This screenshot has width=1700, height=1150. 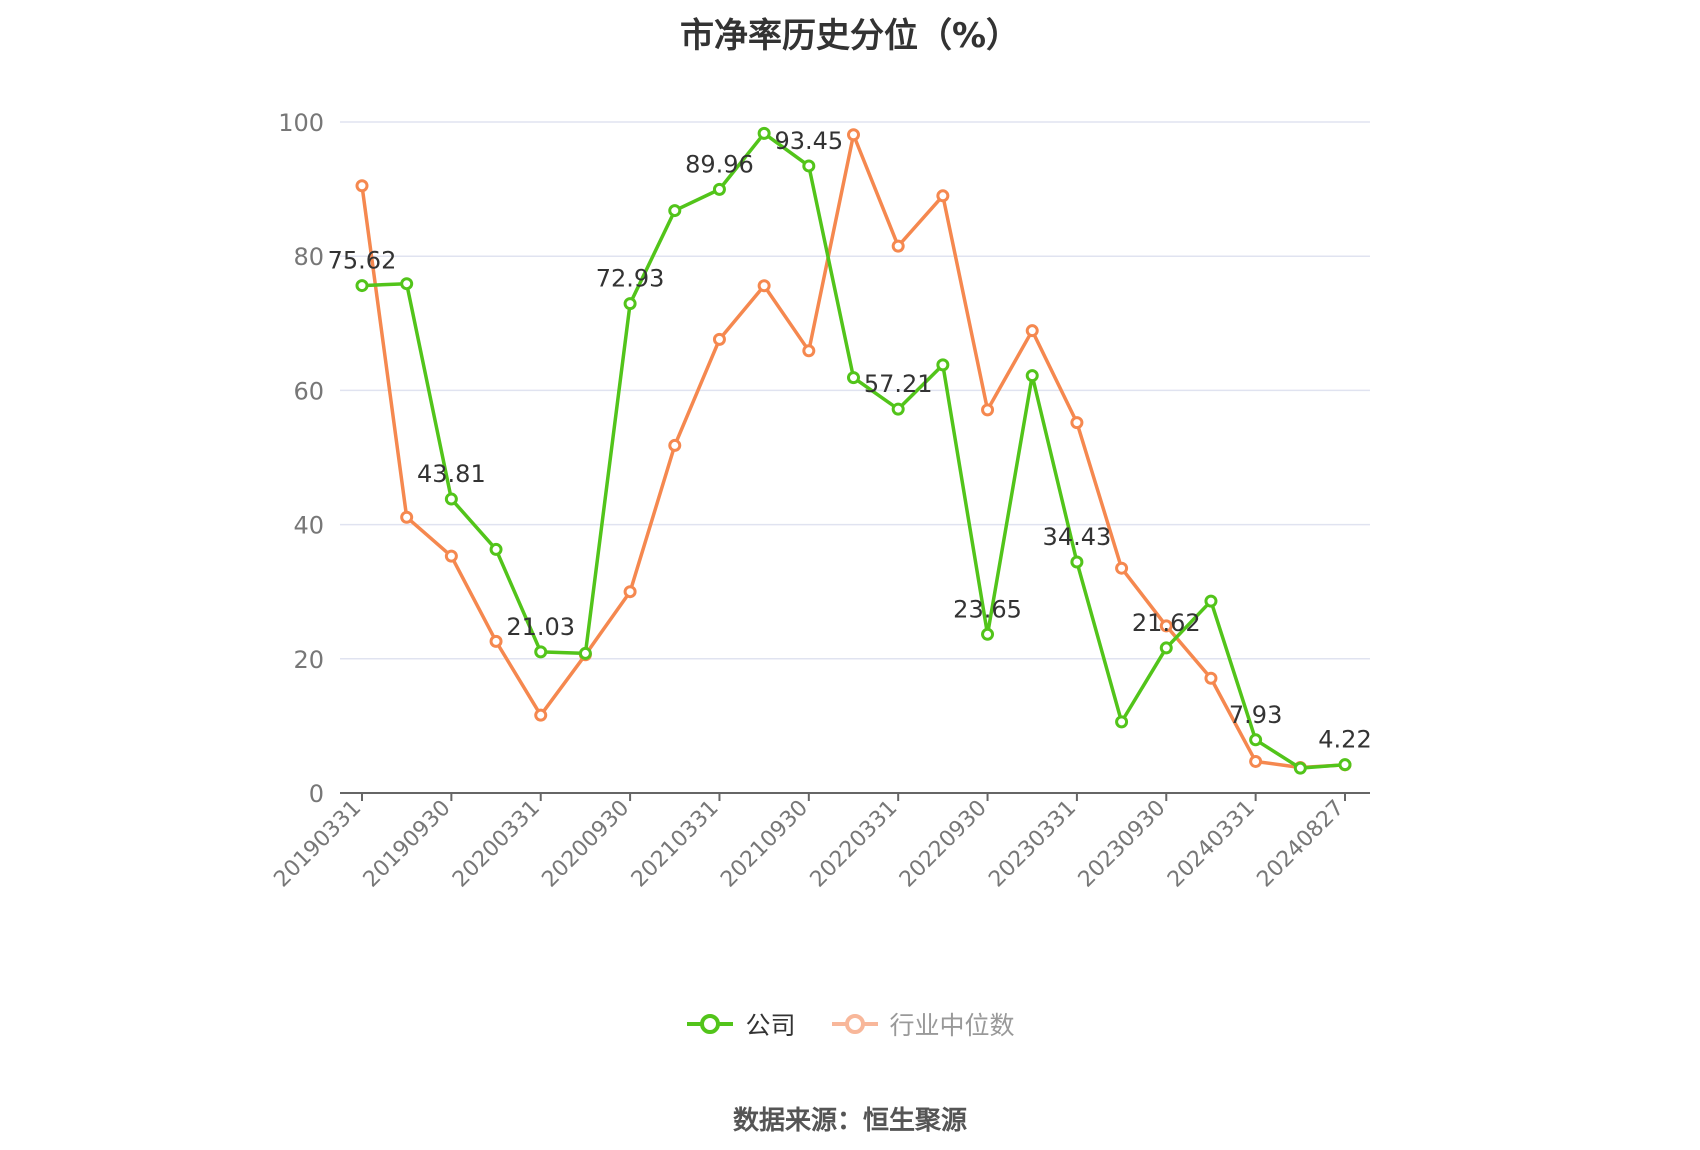 I want to click on legend-label-company: 公司, so click(x=770, y=1025).